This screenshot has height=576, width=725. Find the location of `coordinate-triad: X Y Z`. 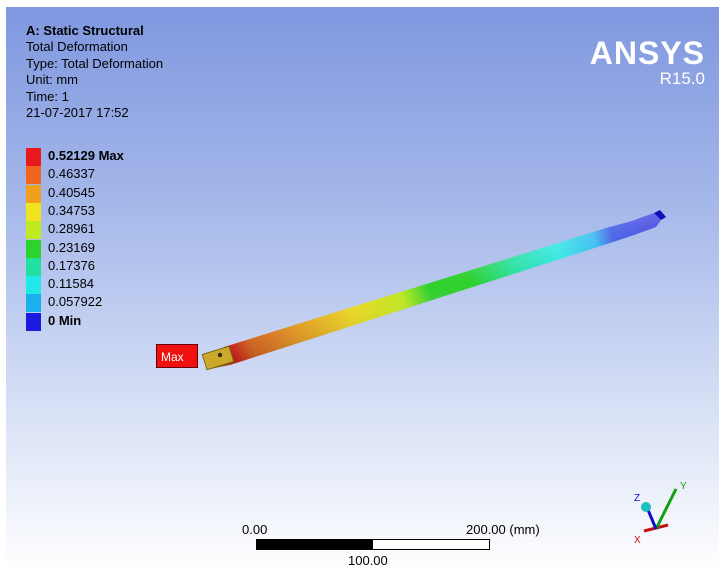

coordinate-triad: X Y Z is located at coordinates (654, 512).